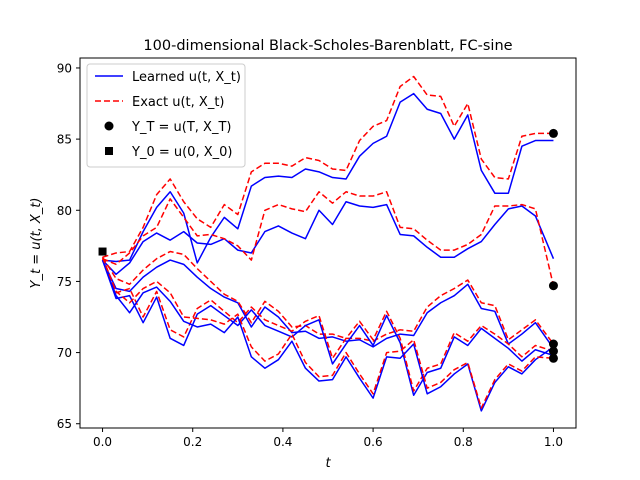 The image size is (640, 480). I want to click on legend-box, so click(166, 115).